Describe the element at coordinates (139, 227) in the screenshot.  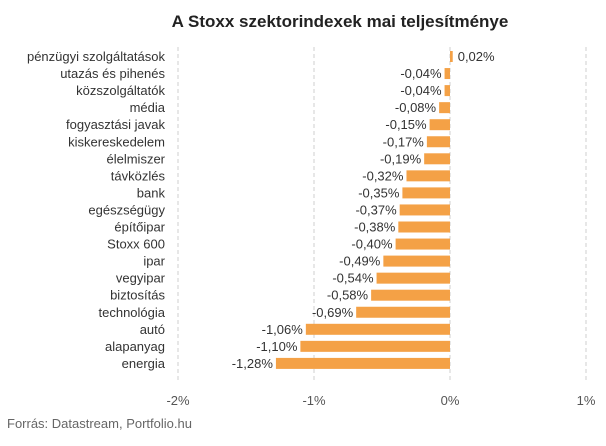
I see `category-label: építőipar` at that location.